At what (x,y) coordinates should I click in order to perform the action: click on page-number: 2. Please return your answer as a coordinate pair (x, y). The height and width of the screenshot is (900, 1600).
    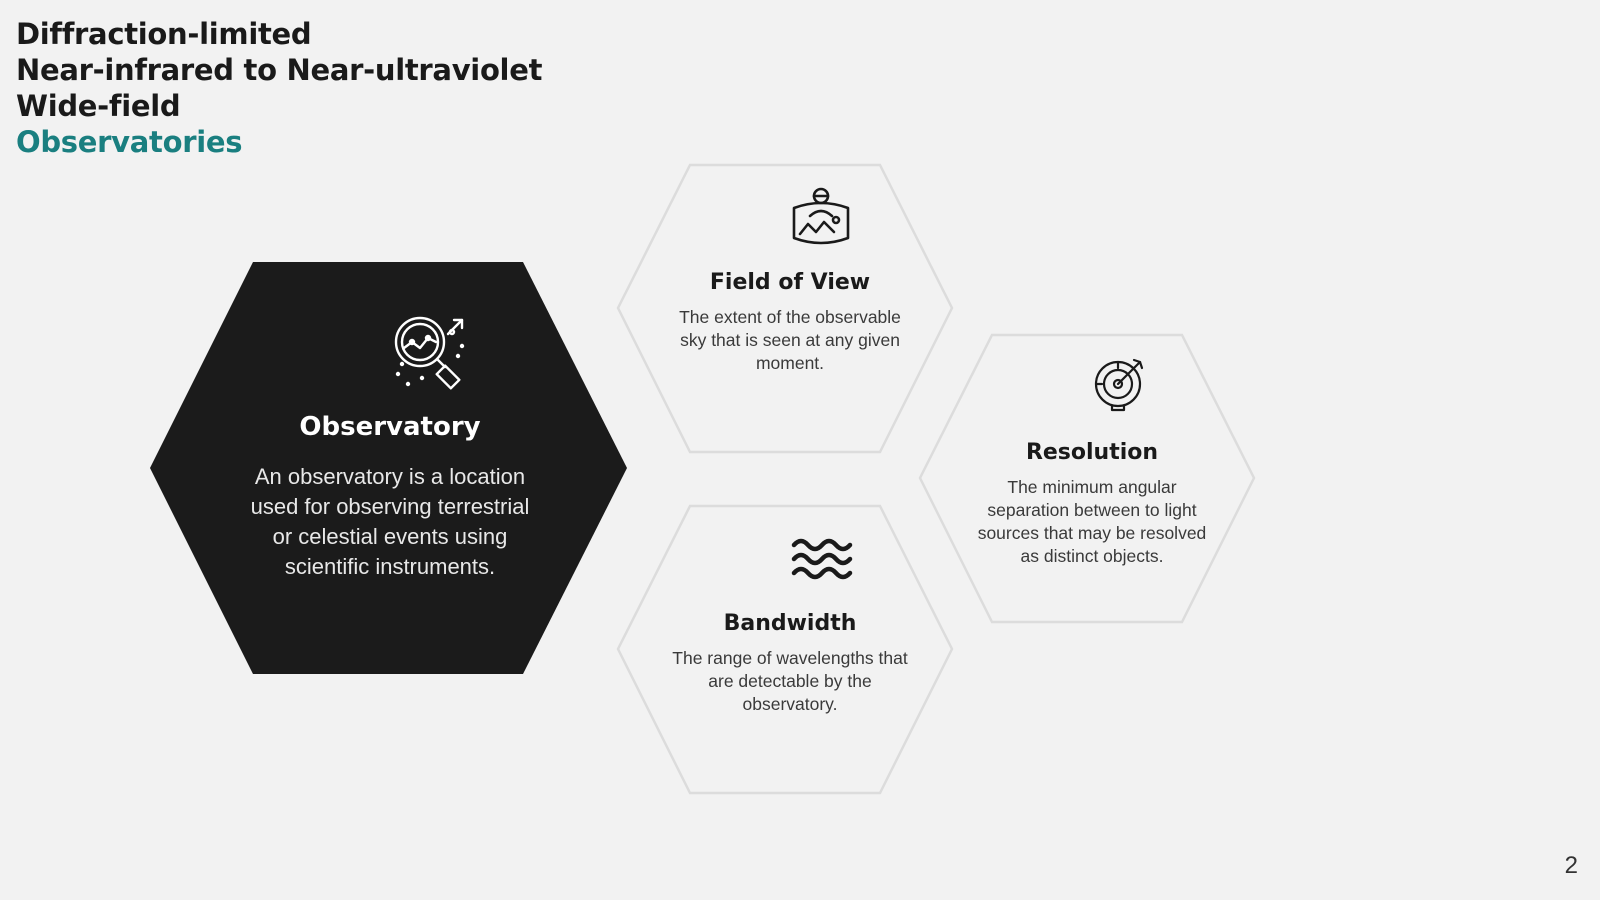
    Looking at the image, I should click on (1571, 865).